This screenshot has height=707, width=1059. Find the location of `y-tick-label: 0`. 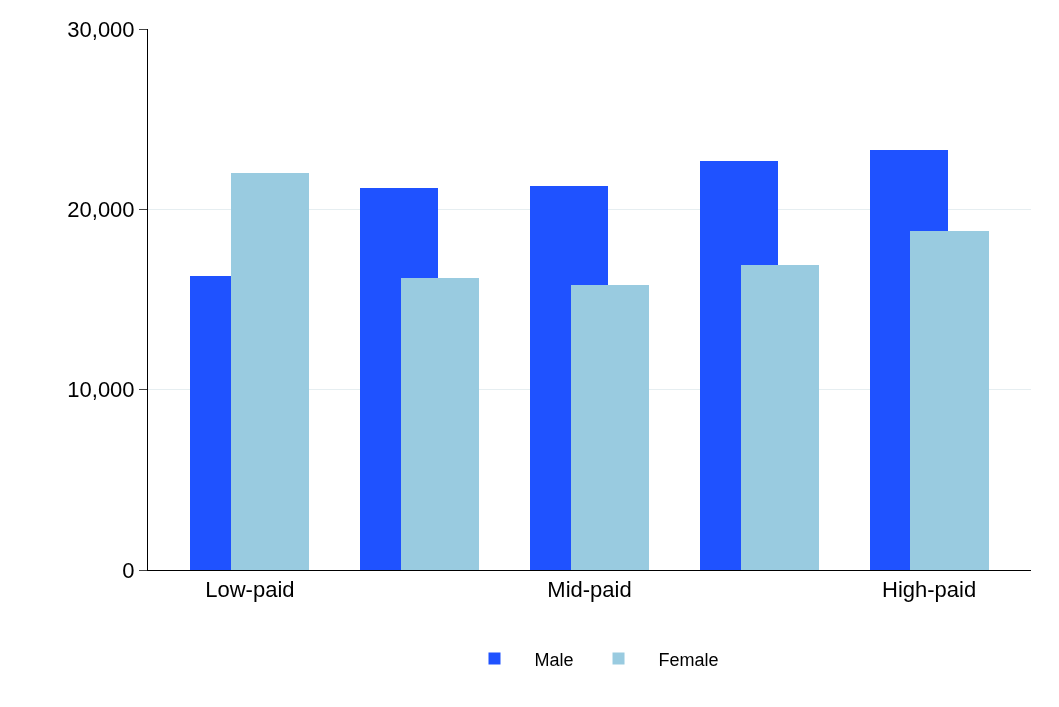

y-tick-label: 0 is located at coordinates (128, 570).